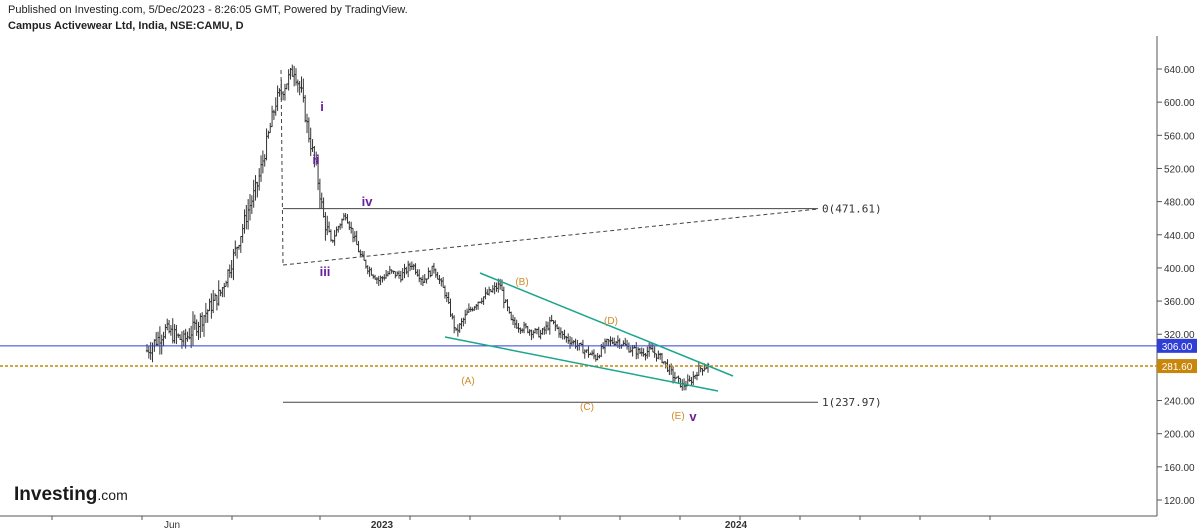 The width and height of the screenshot is (1200, 532). Describe the element at coordinates (1179, 501) in the screenshot. I see `y-tick-label: 120.00` at that location.